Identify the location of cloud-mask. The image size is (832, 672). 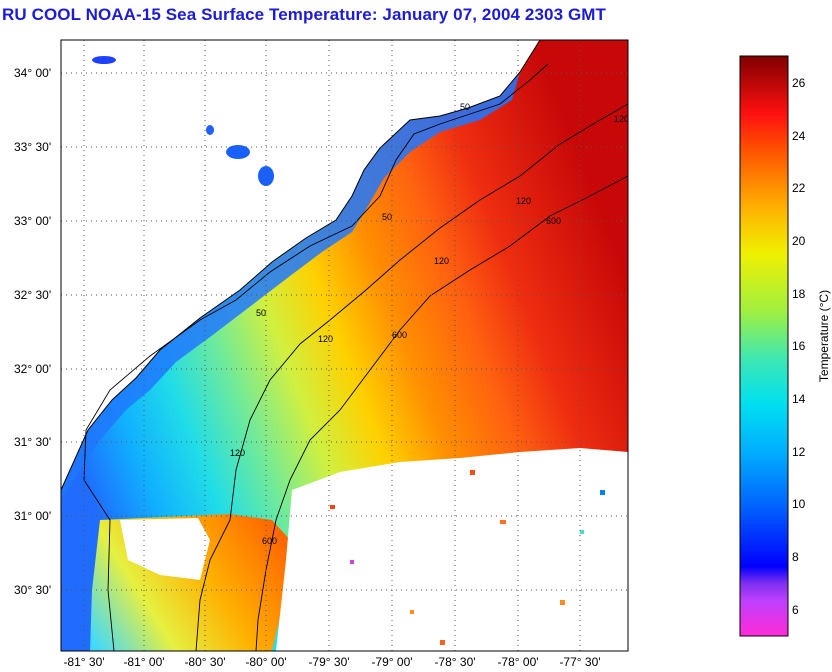
(452, 549).